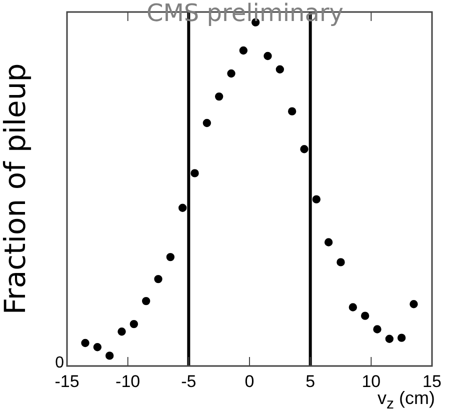 This screenshot has height=415, width=449. Describe the element at coordinates (432, 381) in the screenshot. I see `x-tick-label: 15` at that location.